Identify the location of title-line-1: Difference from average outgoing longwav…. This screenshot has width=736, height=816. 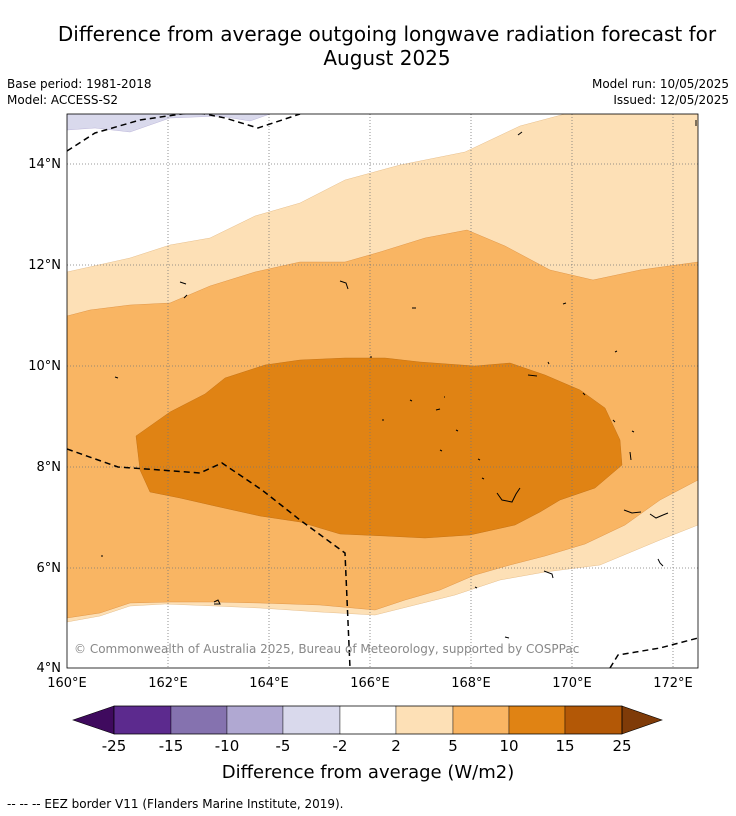
(387, 34).